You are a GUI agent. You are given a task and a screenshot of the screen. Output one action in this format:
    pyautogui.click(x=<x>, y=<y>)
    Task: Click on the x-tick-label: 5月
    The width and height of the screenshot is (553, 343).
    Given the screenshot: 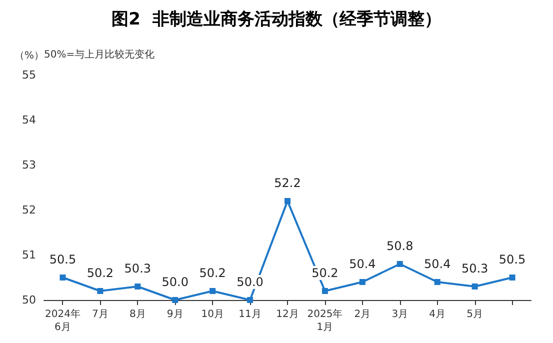 What is the action you would take?
    pyautogui.click(x=474, y=314)
    